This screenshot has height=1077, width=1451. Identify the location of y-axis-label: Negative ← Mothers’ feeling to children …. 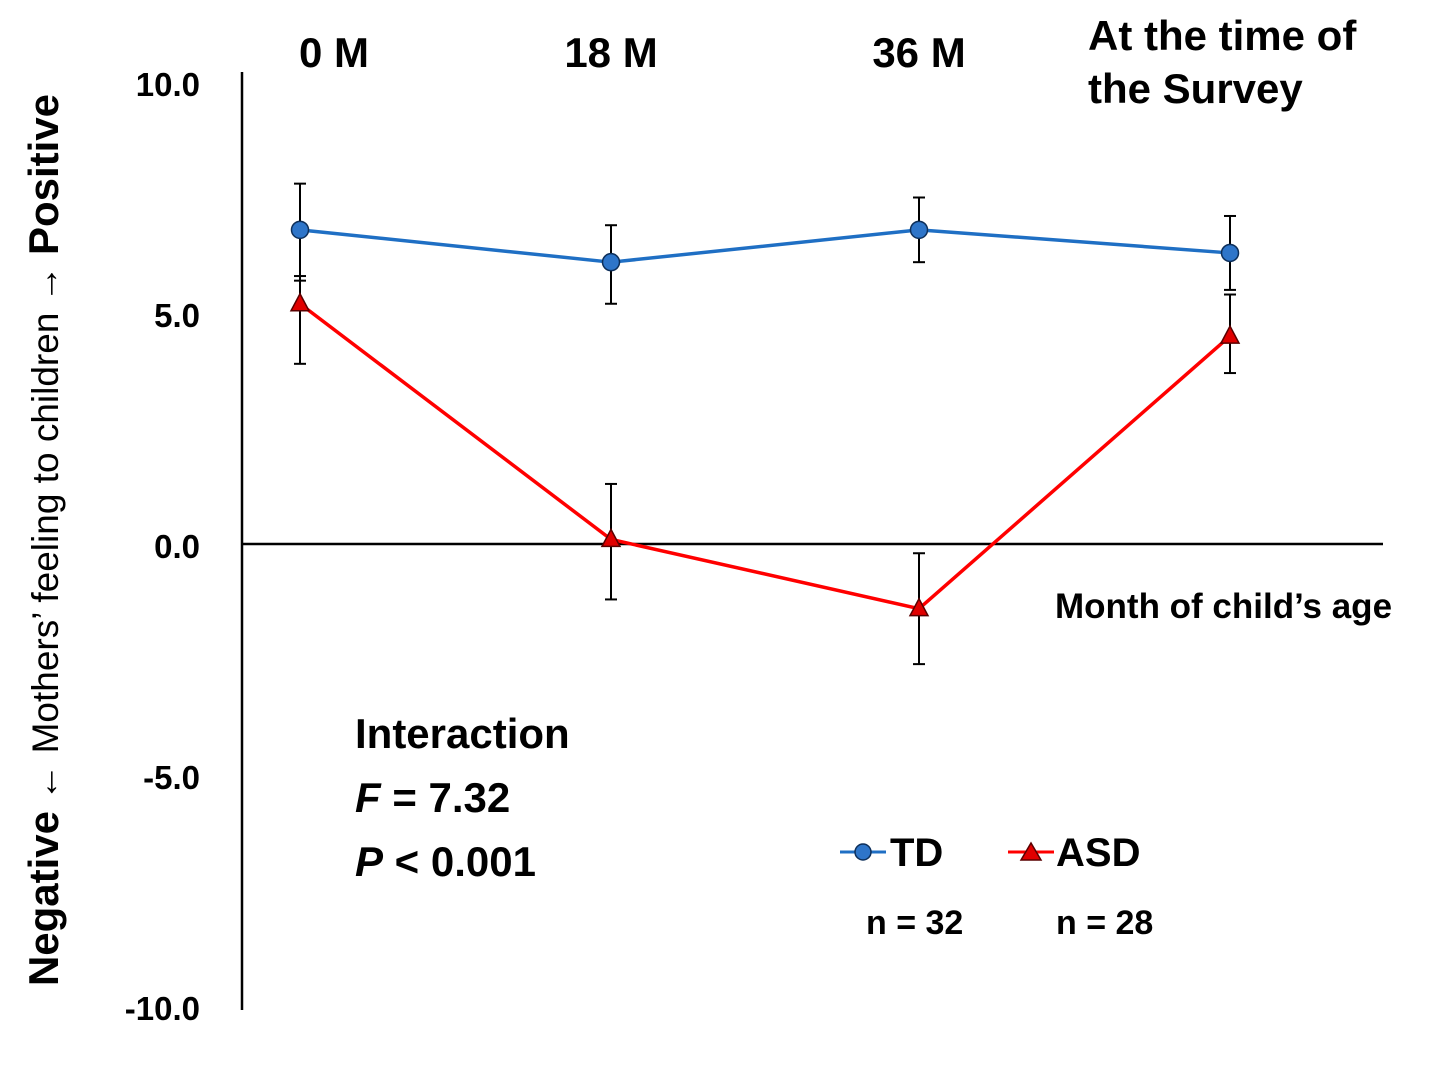
(43, 540).